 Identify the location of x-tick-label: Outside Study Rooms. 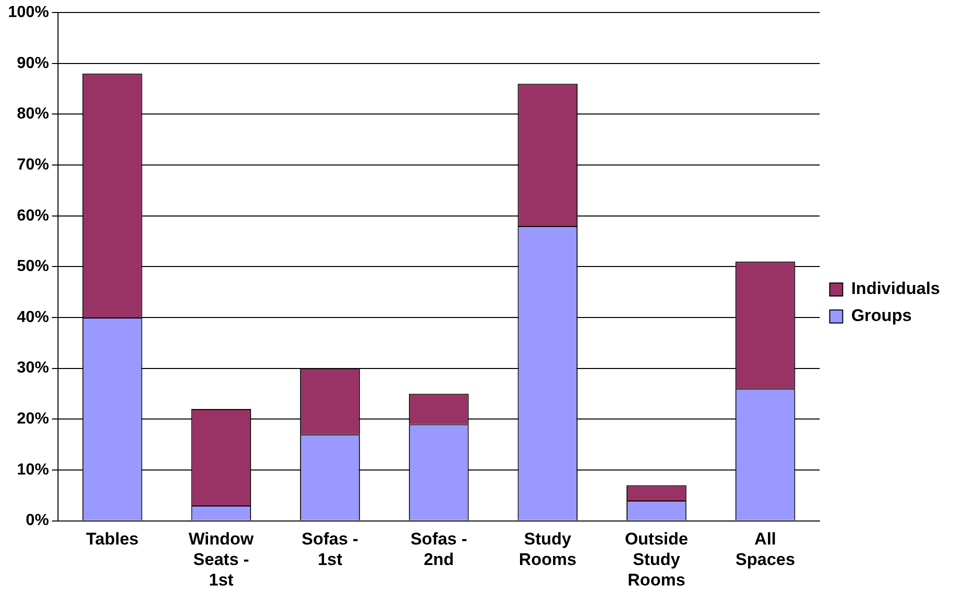
(656, 560).